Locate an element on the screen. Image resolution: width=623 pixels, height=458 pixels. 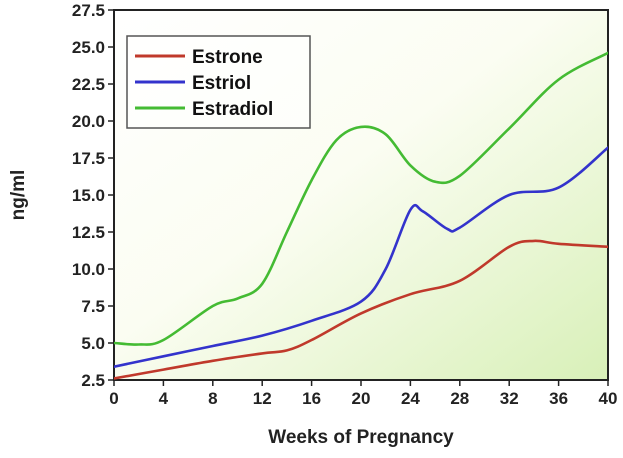
x-tick-label: 24 is located at coordinates (410, 398).